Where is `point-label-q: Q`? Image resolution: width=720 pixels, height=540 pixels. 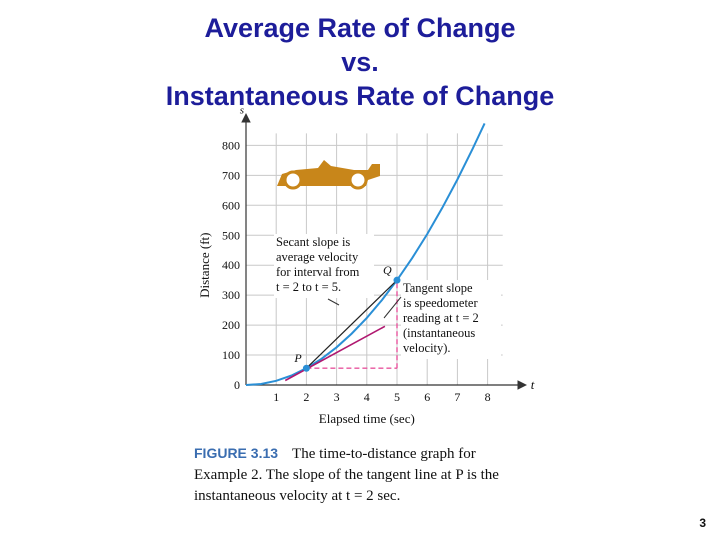
point-label-q: Q is located at coordinates (387, 270).